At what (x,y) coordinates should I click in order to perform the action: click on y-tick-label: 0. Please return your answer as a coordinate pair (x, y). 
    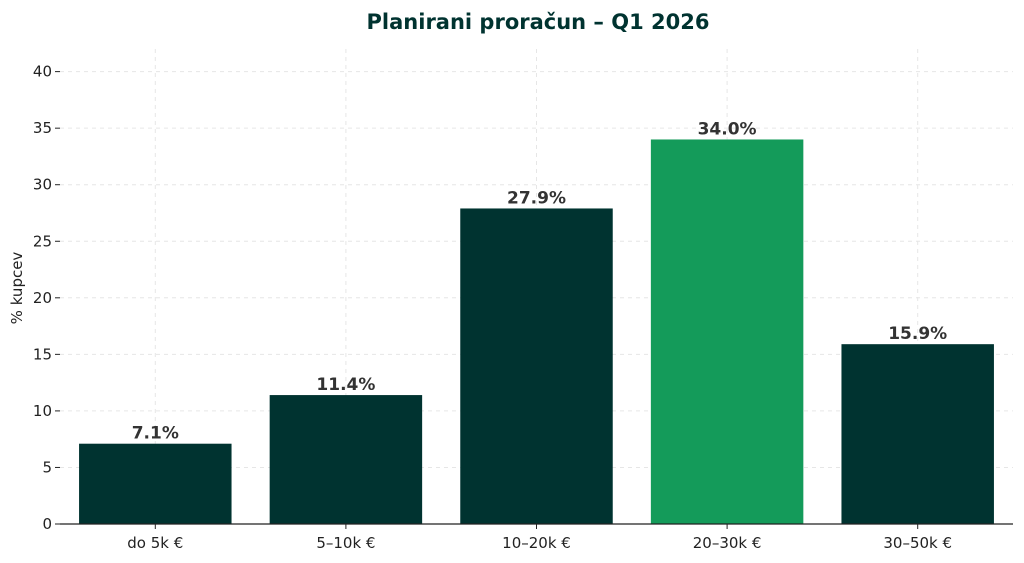
    Looking at the image, I should click on (47, 524).